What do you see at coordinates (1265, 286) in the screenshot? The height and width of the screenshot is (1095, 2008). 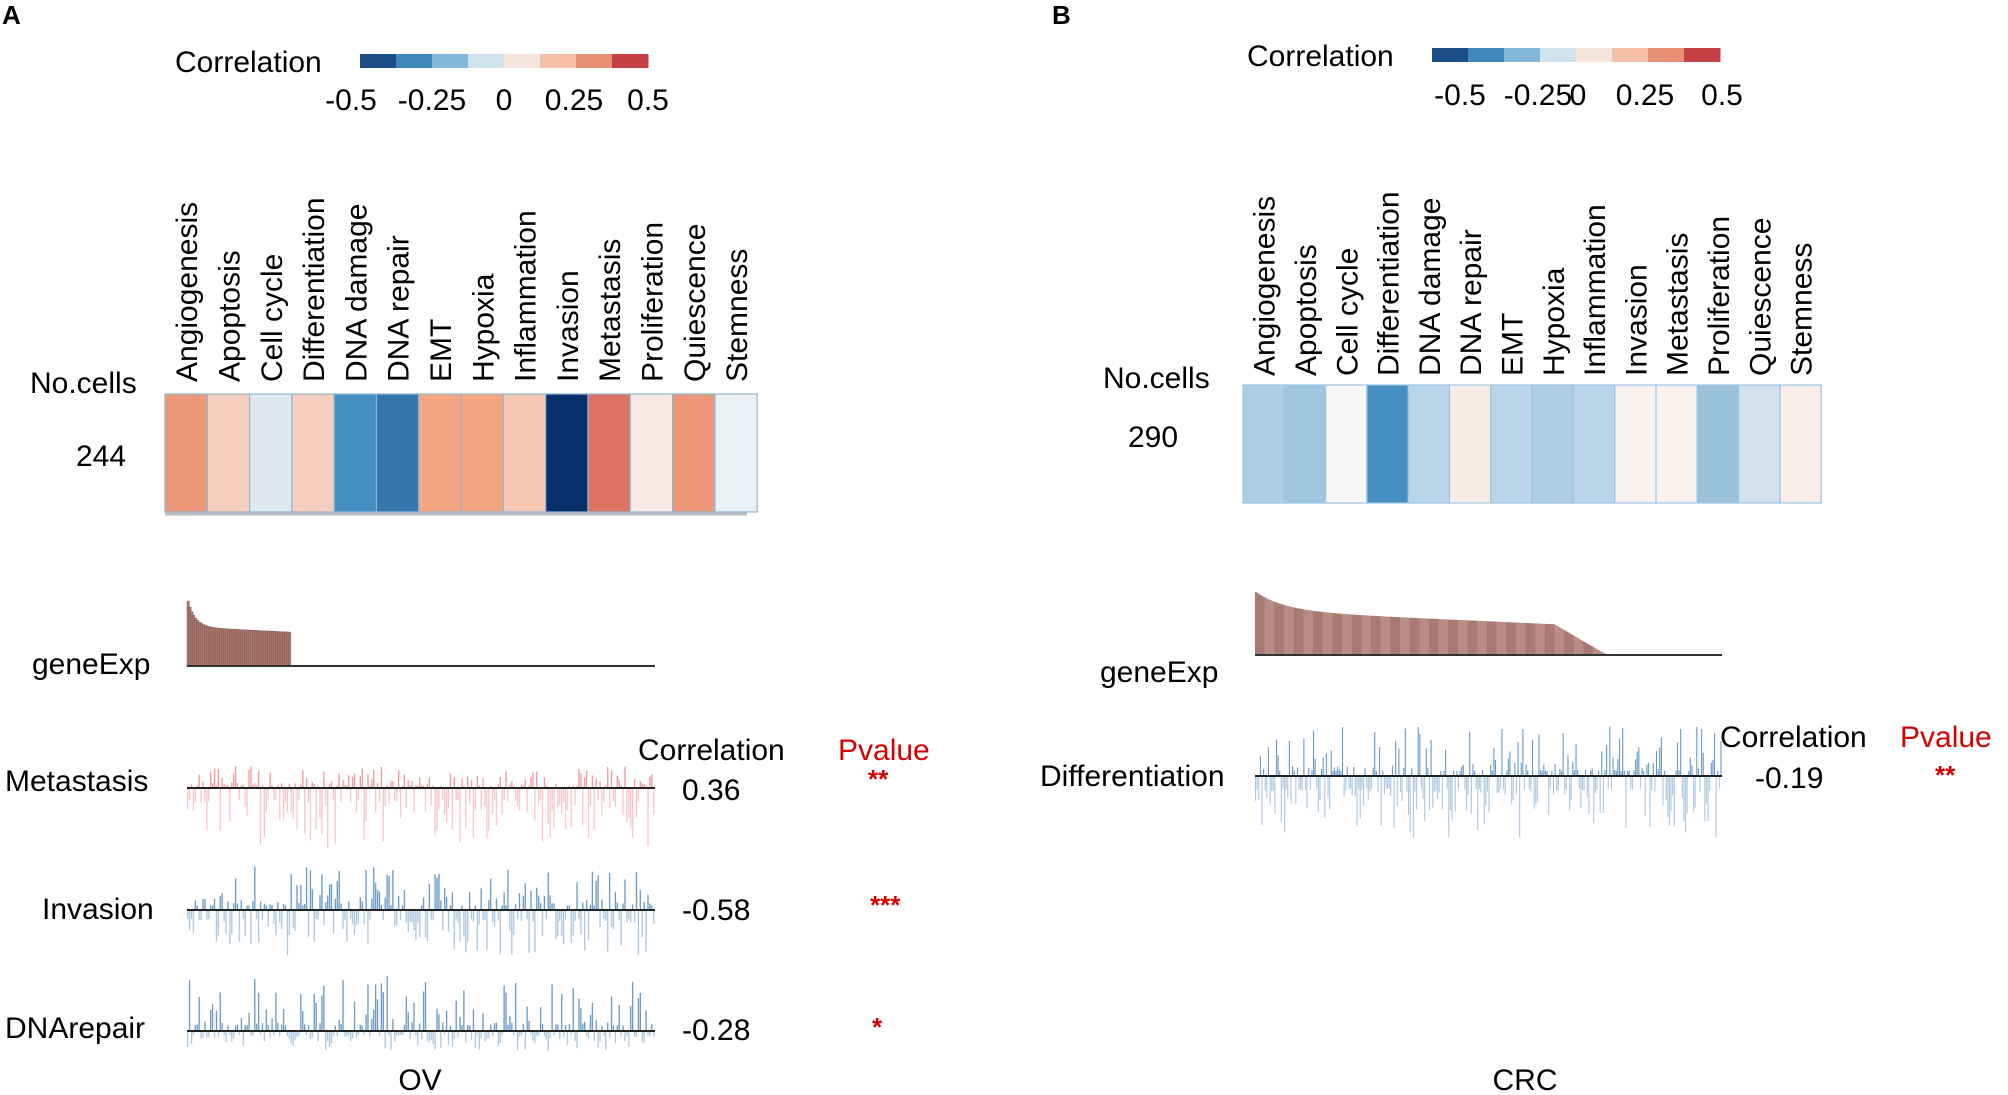 I see `state-label: Angiogenesis` at bounding box center [1265, 286].